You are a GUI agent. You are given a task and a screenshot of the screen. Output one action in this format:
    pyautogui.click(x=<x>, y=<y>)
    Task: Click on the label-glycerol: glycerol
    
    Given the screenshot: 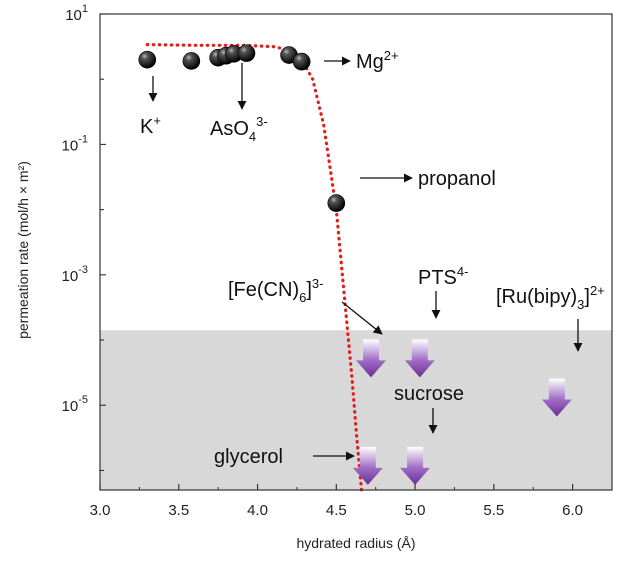 What is the action you would take?
    pyautogui.click(x=248, y=457)
    